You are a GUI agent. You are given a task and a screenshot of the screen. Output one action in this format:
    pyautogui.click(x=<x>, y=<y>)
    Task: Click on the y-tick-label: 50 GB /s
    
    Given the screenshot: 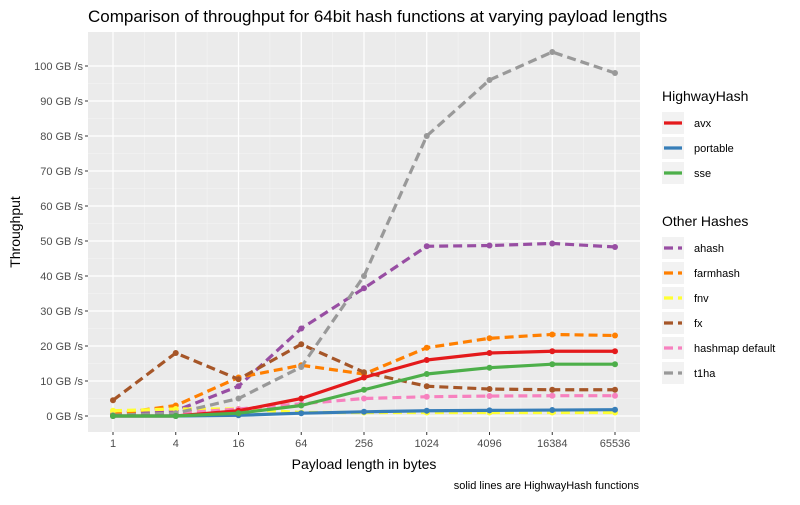 What is the action you would take?
    pyautogui.click(x=61, y=242)
    